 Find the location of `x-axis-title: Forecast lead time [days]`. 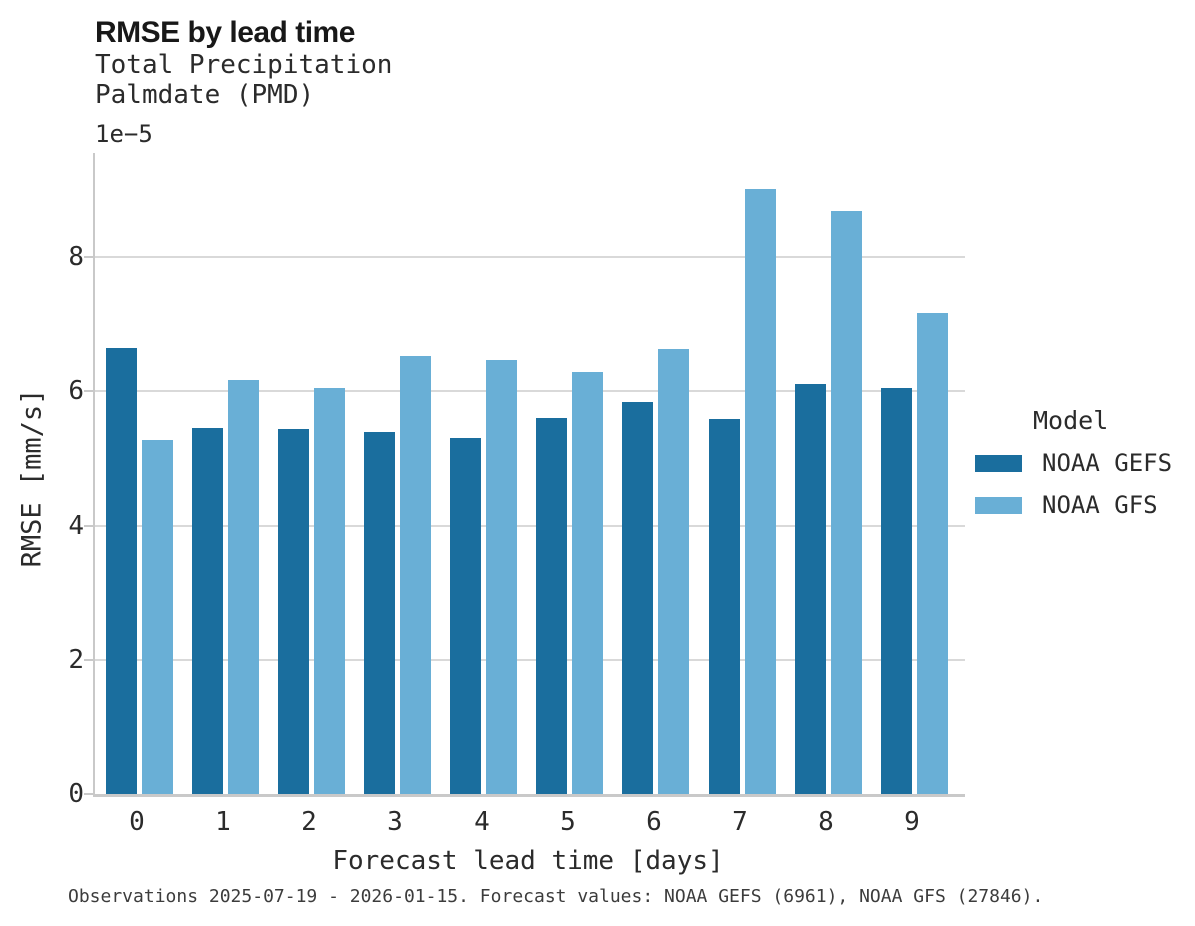

x-axis-title: Forecast lead time [days] is located at coordinates (528, 861).